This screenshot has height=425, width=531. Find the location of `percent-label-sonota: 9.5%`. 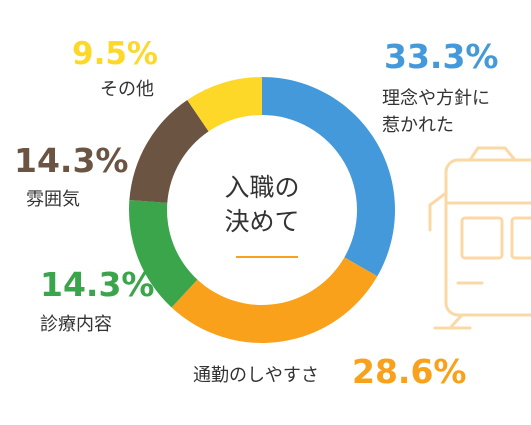

percent-label-sonota: 9.5% is located at coordinates (115, 54).